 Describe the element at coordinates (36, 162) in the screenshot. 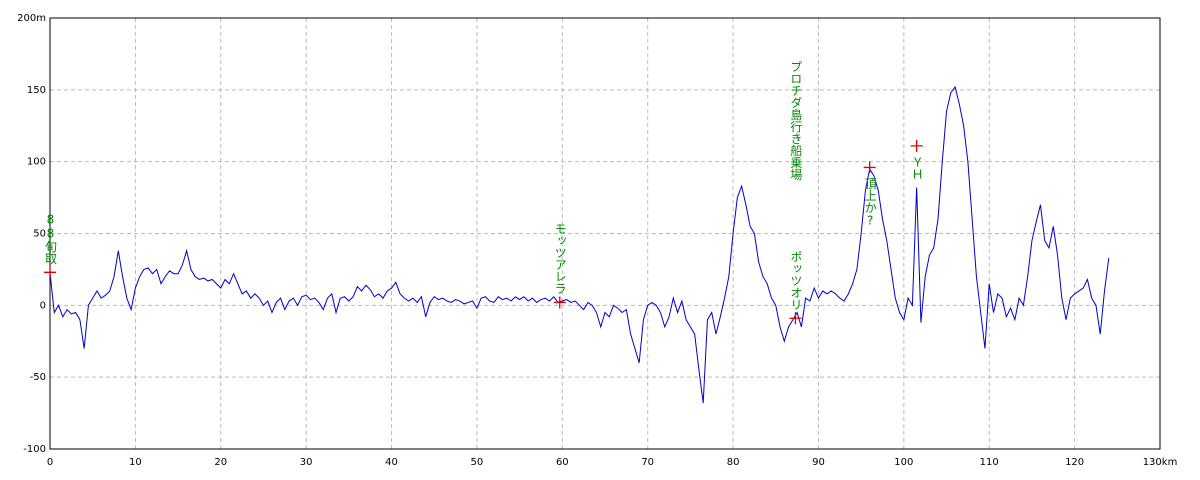

I see `y-tick-label: 100` at that location.